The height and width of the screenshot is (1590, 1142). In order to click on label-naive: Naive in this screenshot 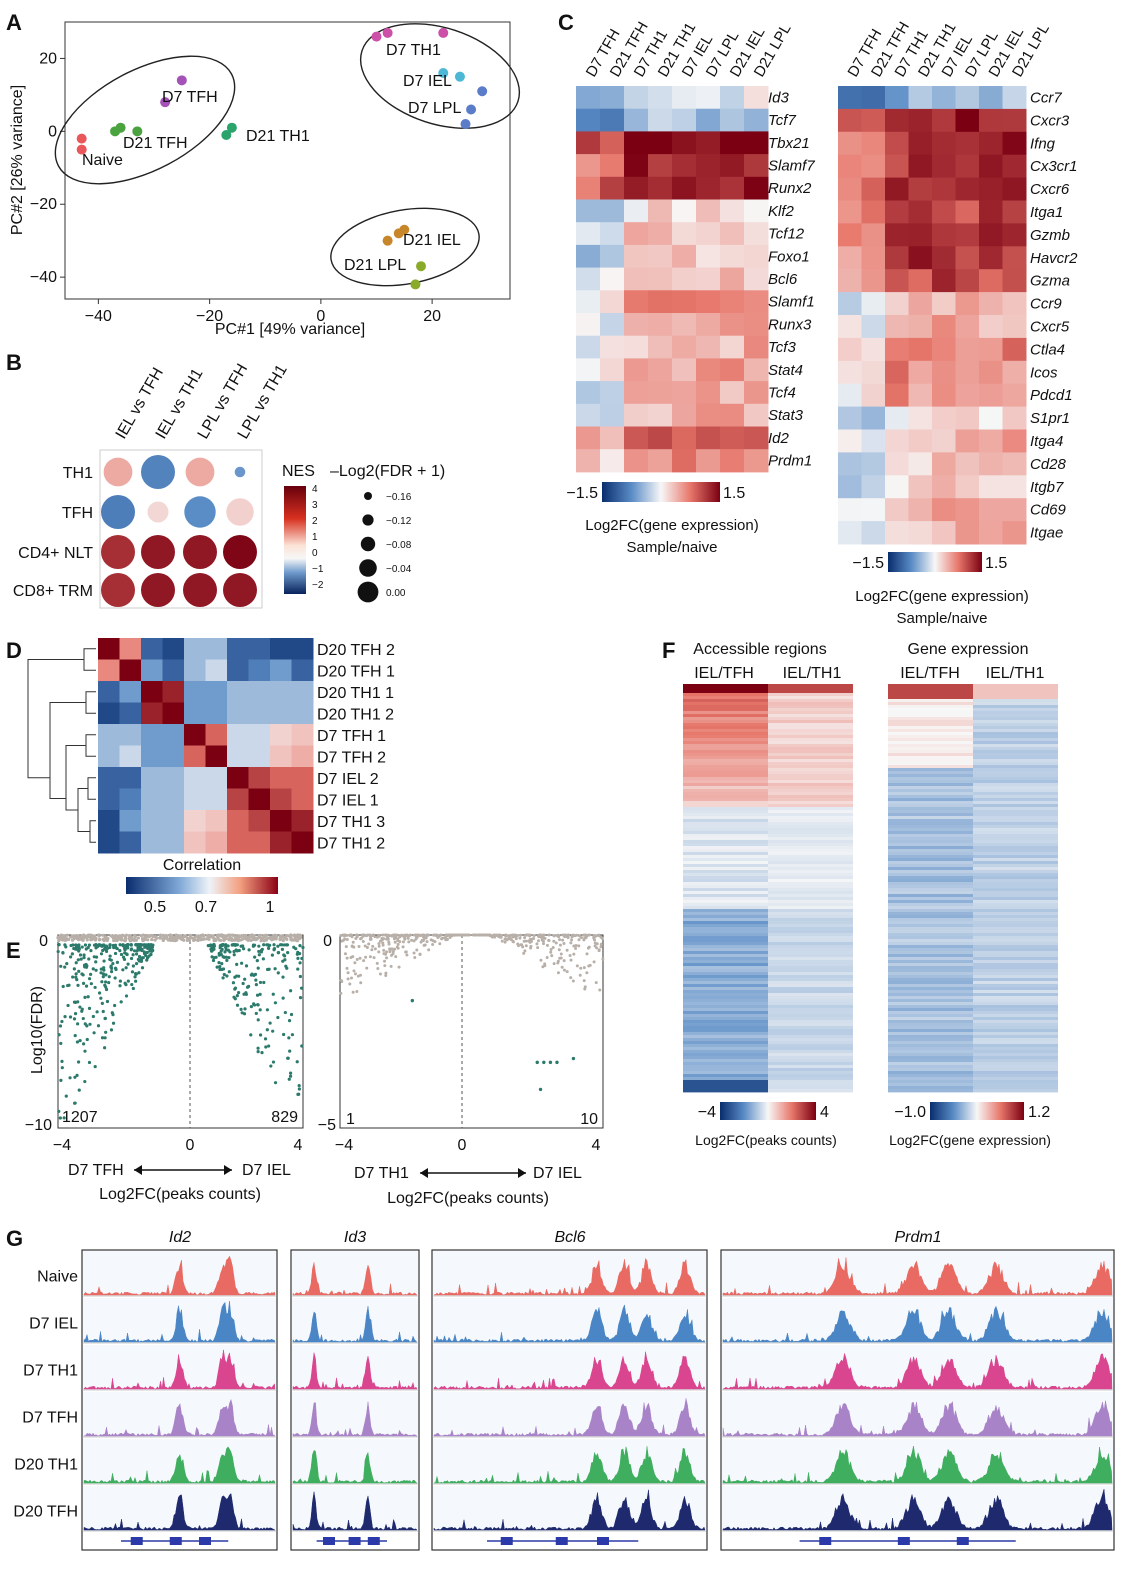, I will do `click(102, 160)`.